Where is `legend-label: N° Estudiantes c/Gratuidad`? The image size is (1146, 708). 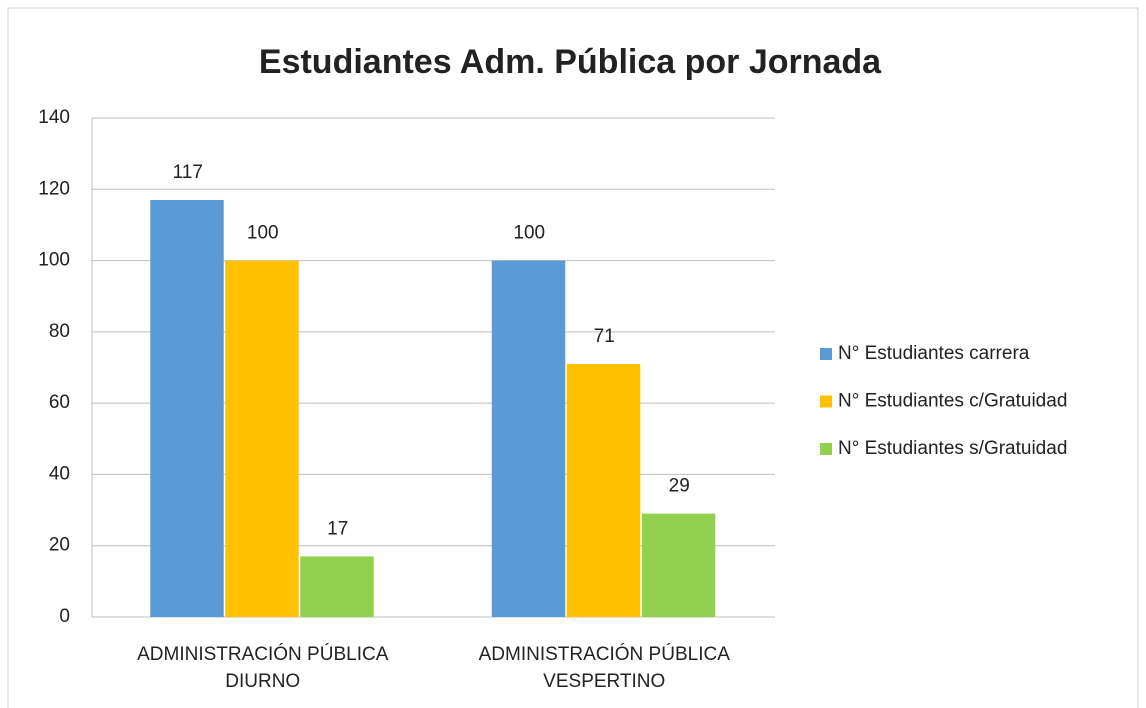
legend-label: N° Estudiantes c/Gratuidad is located at coordinates (952, 401).